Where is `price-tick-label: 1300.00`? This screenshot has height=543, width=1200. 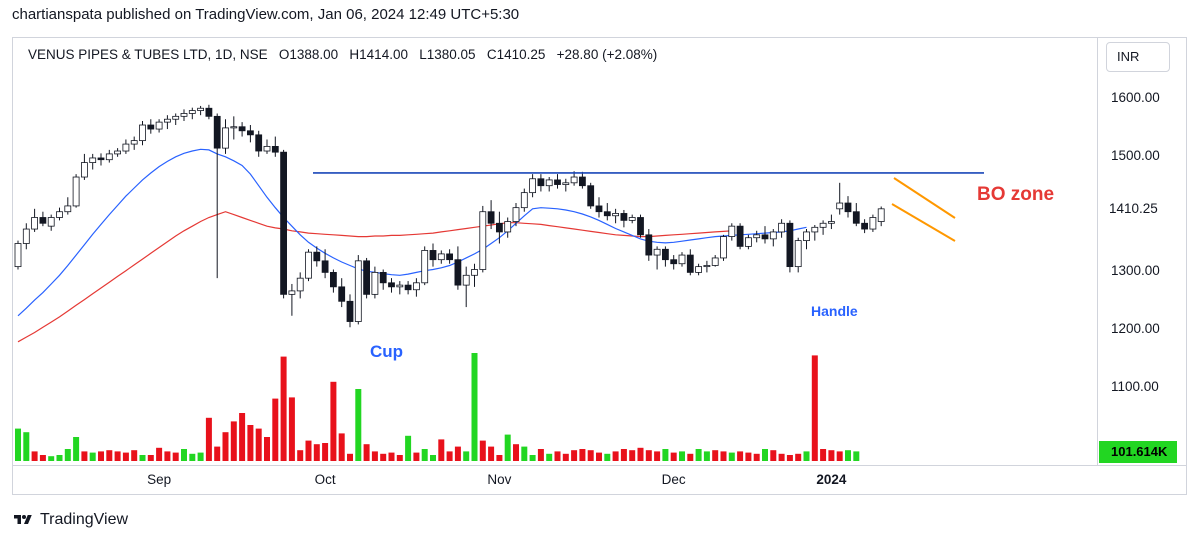
price-tick-label: 1300.00 is located at coordinates (1135, 271).